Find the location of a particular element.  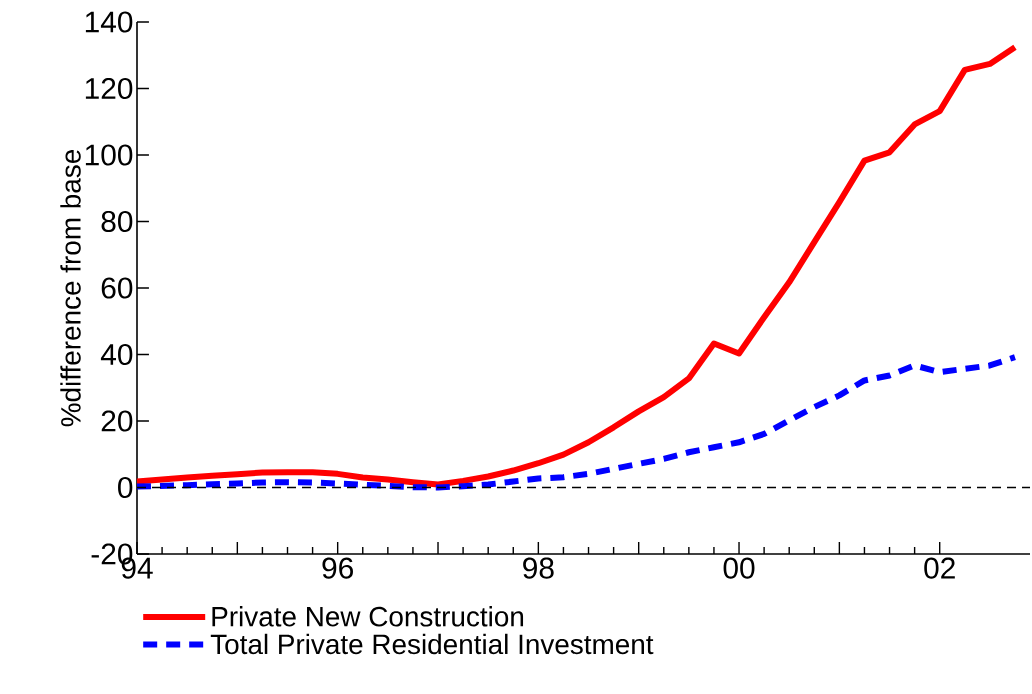

x-tick-label: 98 is located at coordinates (538, 568).